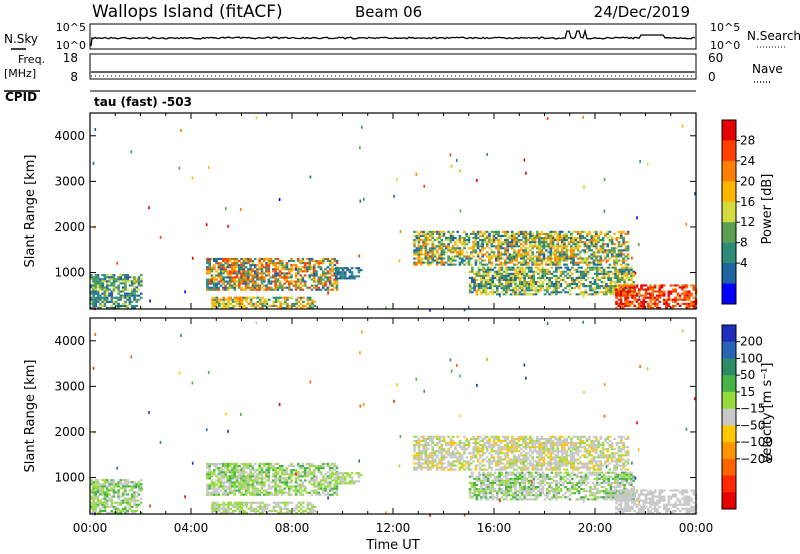  What do you see at coordinates (31, 59) in the screenshot?
I see `freq-label: Freq.` at bounding box center [31, 59].